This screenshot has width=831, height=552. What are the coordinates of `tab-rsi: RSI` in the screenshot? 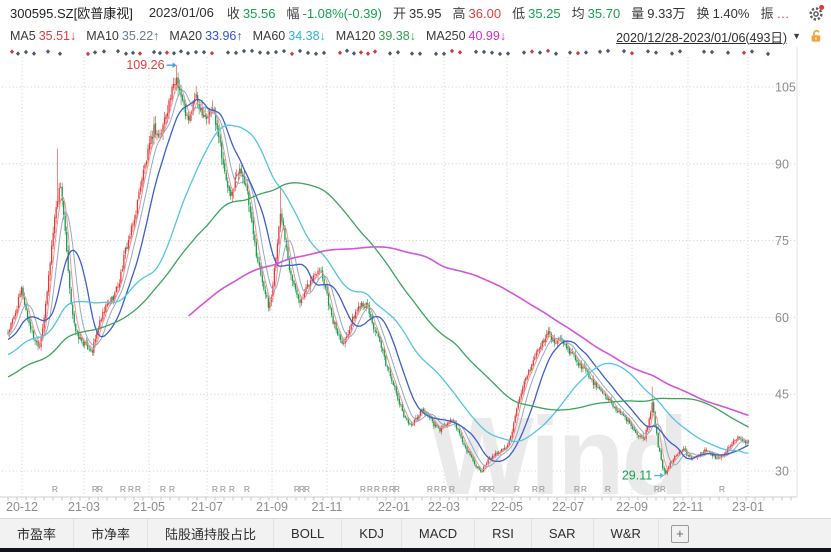 It's located at (503, 533).